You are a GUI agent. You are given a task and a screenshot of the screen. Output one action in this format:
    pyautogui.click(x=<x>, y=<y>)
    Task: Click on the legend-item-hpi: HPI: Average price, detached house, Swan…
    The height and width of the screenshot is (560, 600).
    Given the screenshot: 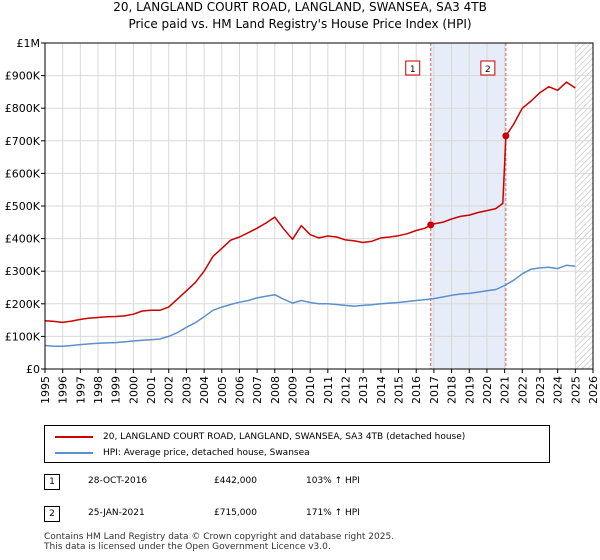 What is the action you would take?
    pyautogui.click(x=182, y=453)
    